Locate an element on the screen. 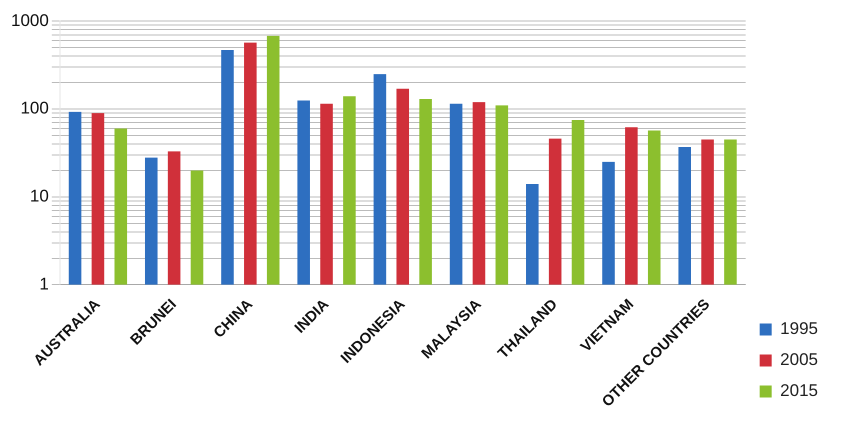 Image resolution: width=846 pixels, height=422 pixels. y-tick-label: 1000 is located at coordinates (29, 20).